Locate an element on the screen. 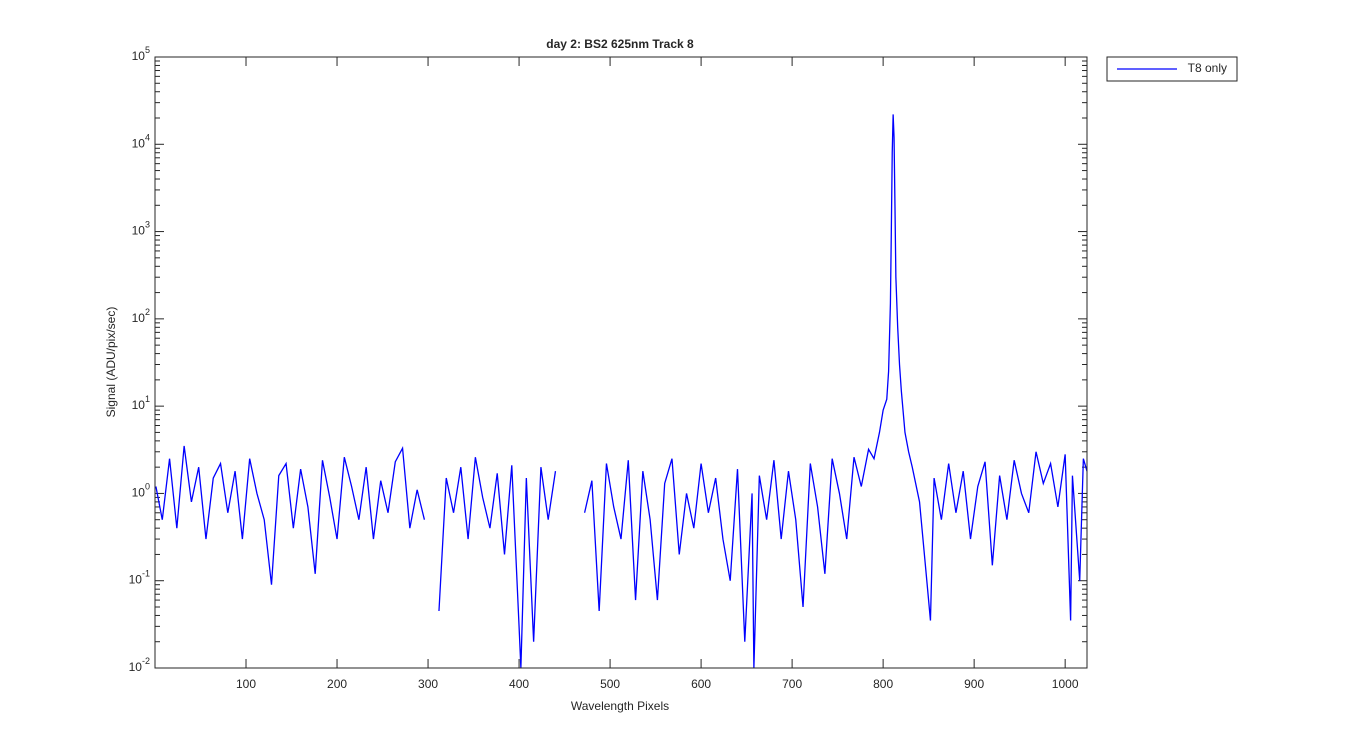  x-tick-label: 1000 is located at coordinates (1065, 684).